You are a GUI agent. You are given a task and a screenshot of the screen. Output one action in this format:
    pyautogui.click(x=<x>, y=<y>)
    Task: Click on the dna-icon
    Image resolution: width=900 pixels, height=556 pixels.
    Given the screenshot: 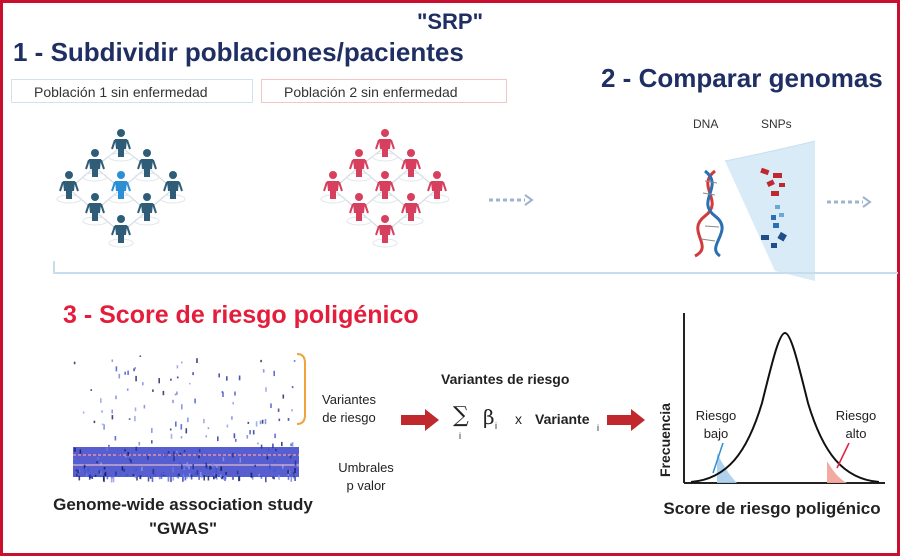 What is the action you would take?
    pyautogui.click(x=709, y=213)
    